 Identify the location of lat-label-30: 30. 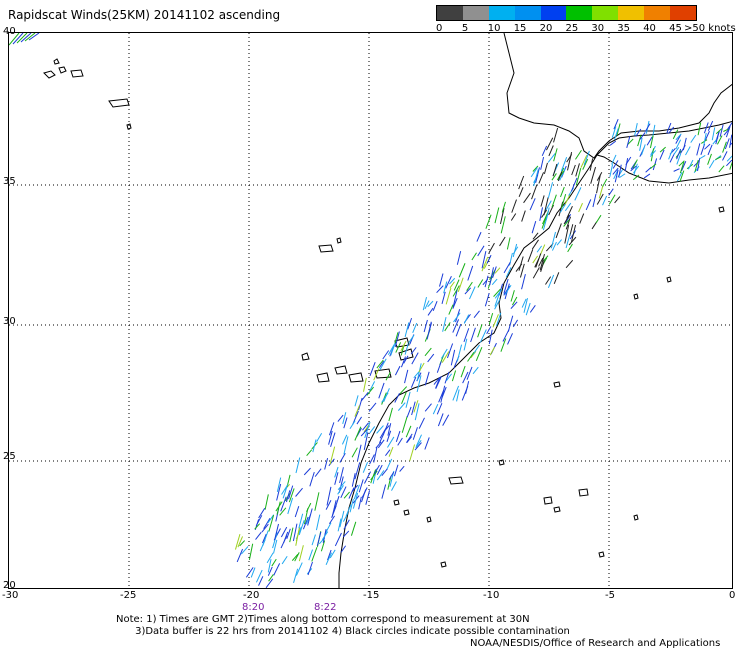
(9, 321).